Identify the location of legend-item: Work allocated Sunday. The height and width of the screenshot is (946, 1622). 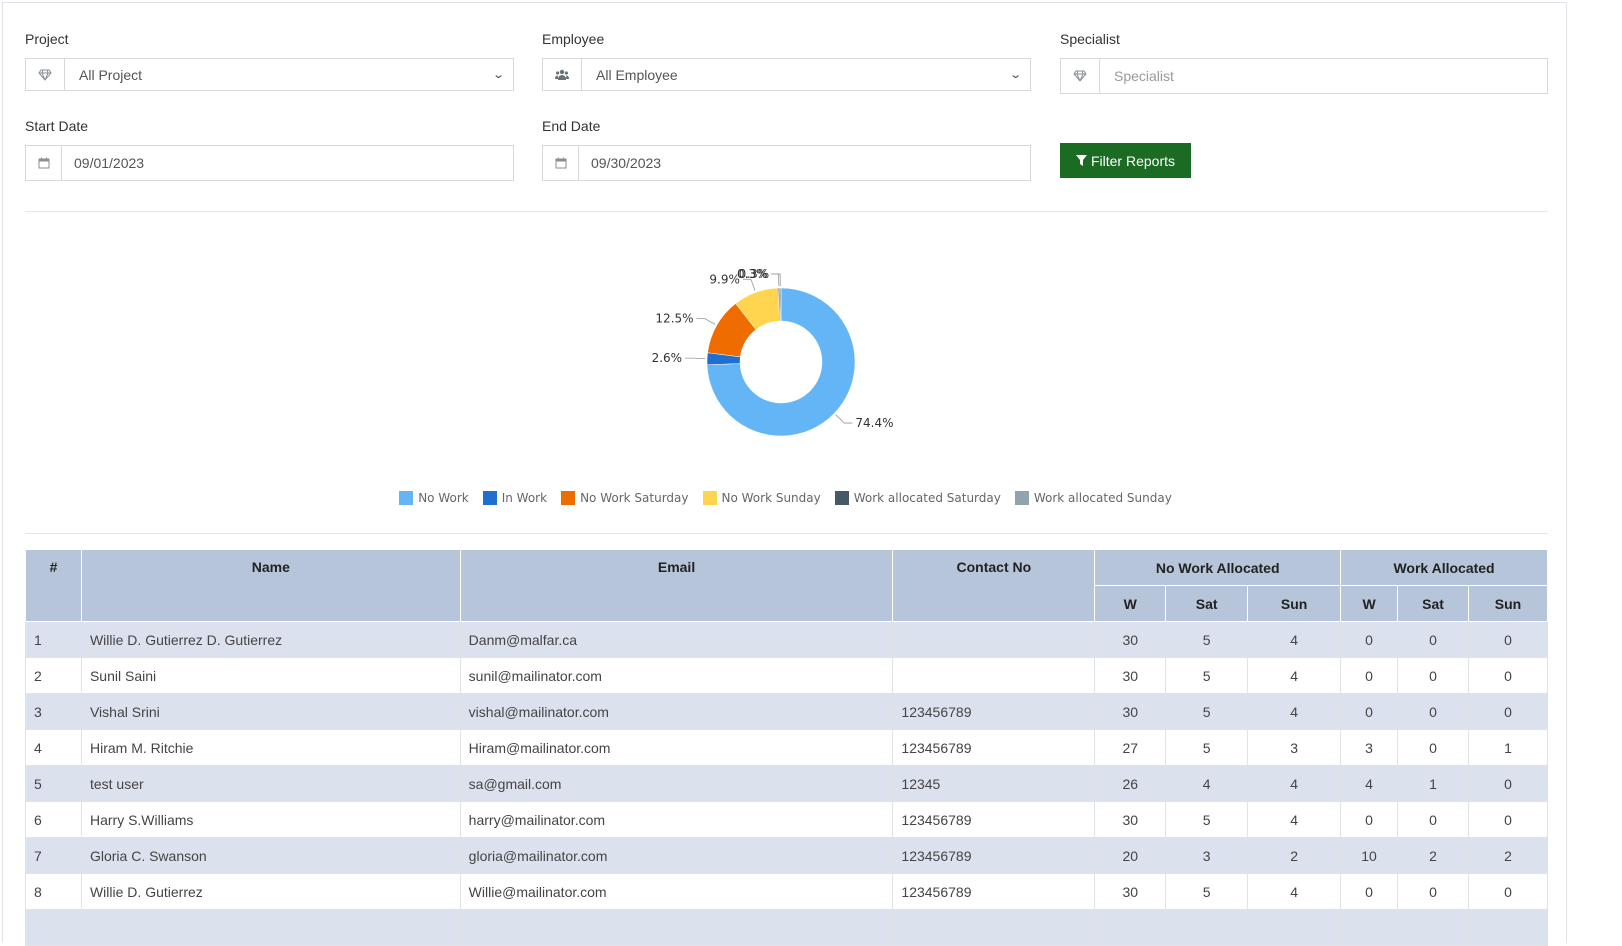
(1093, 498).